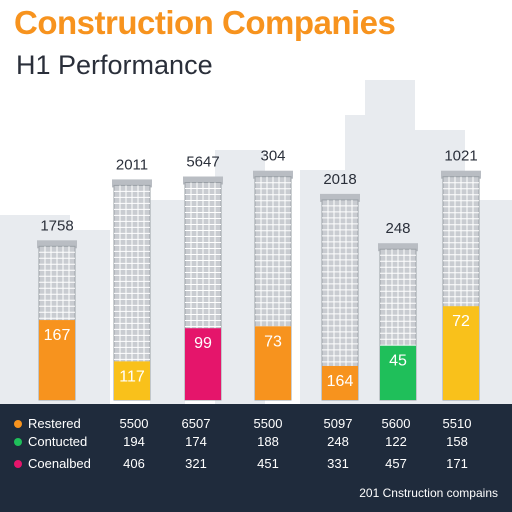 The image size is (512, 512). I want to click on table-cell: 451, so click(268, 463).